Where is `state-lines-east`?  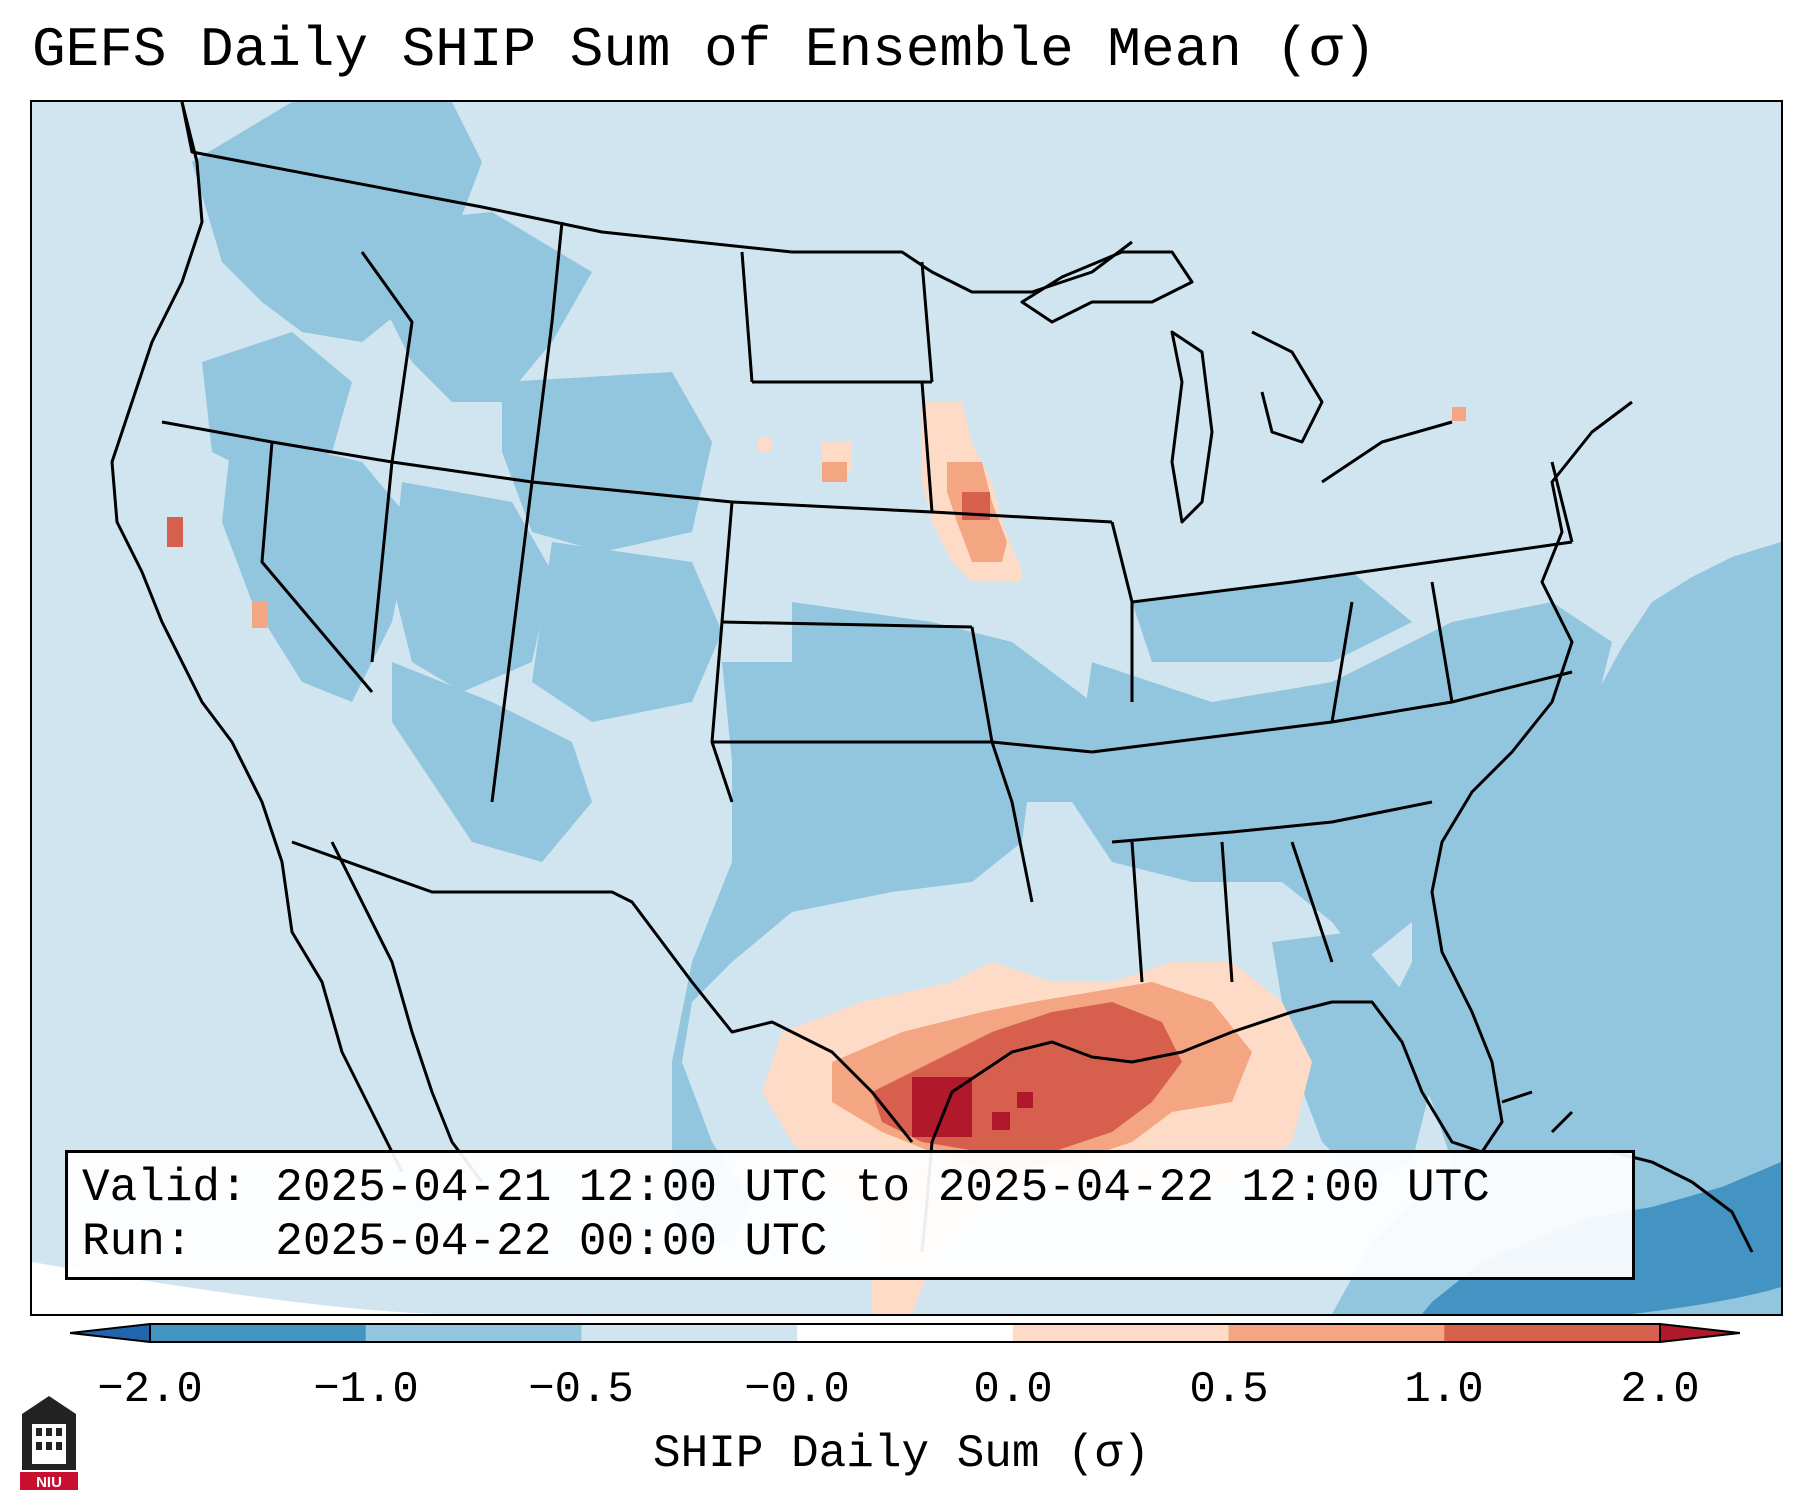 state-lines-east is located at coordinates (1332, 722).